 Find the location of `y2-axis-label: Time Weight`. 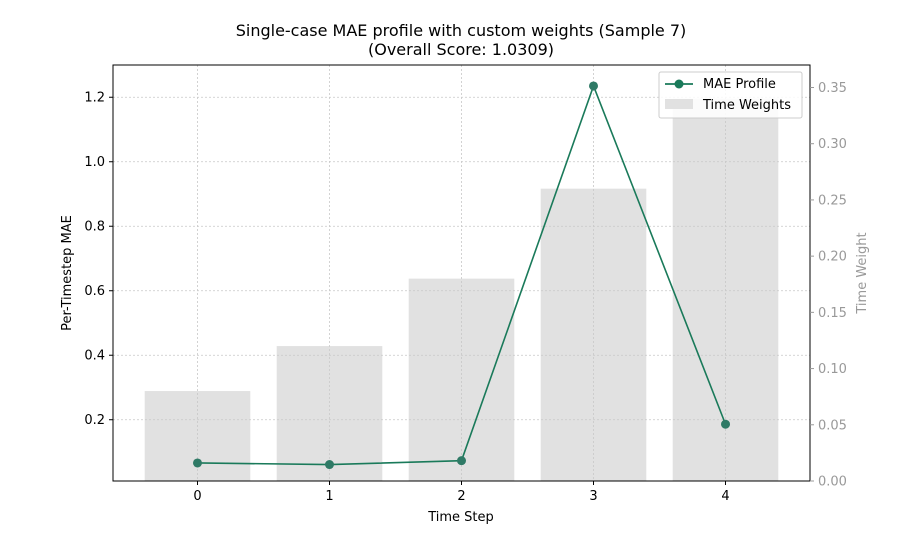

y2-axis-label: Time Weight is located at coordinates (862, 273).